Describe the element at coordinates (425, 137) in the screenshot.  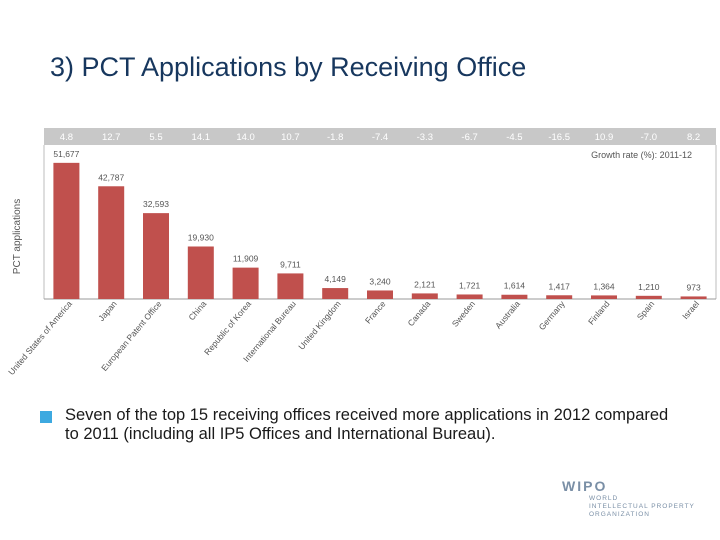
I see `growth-rate-value: -3.3` at that location.